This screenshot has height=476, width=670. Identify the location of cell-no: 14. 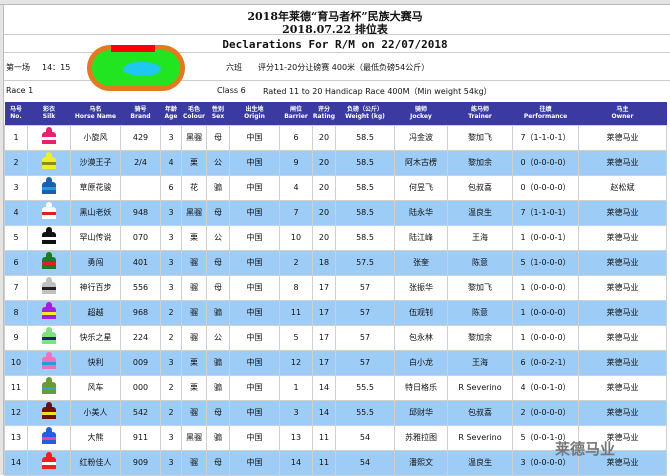
(16, 462).